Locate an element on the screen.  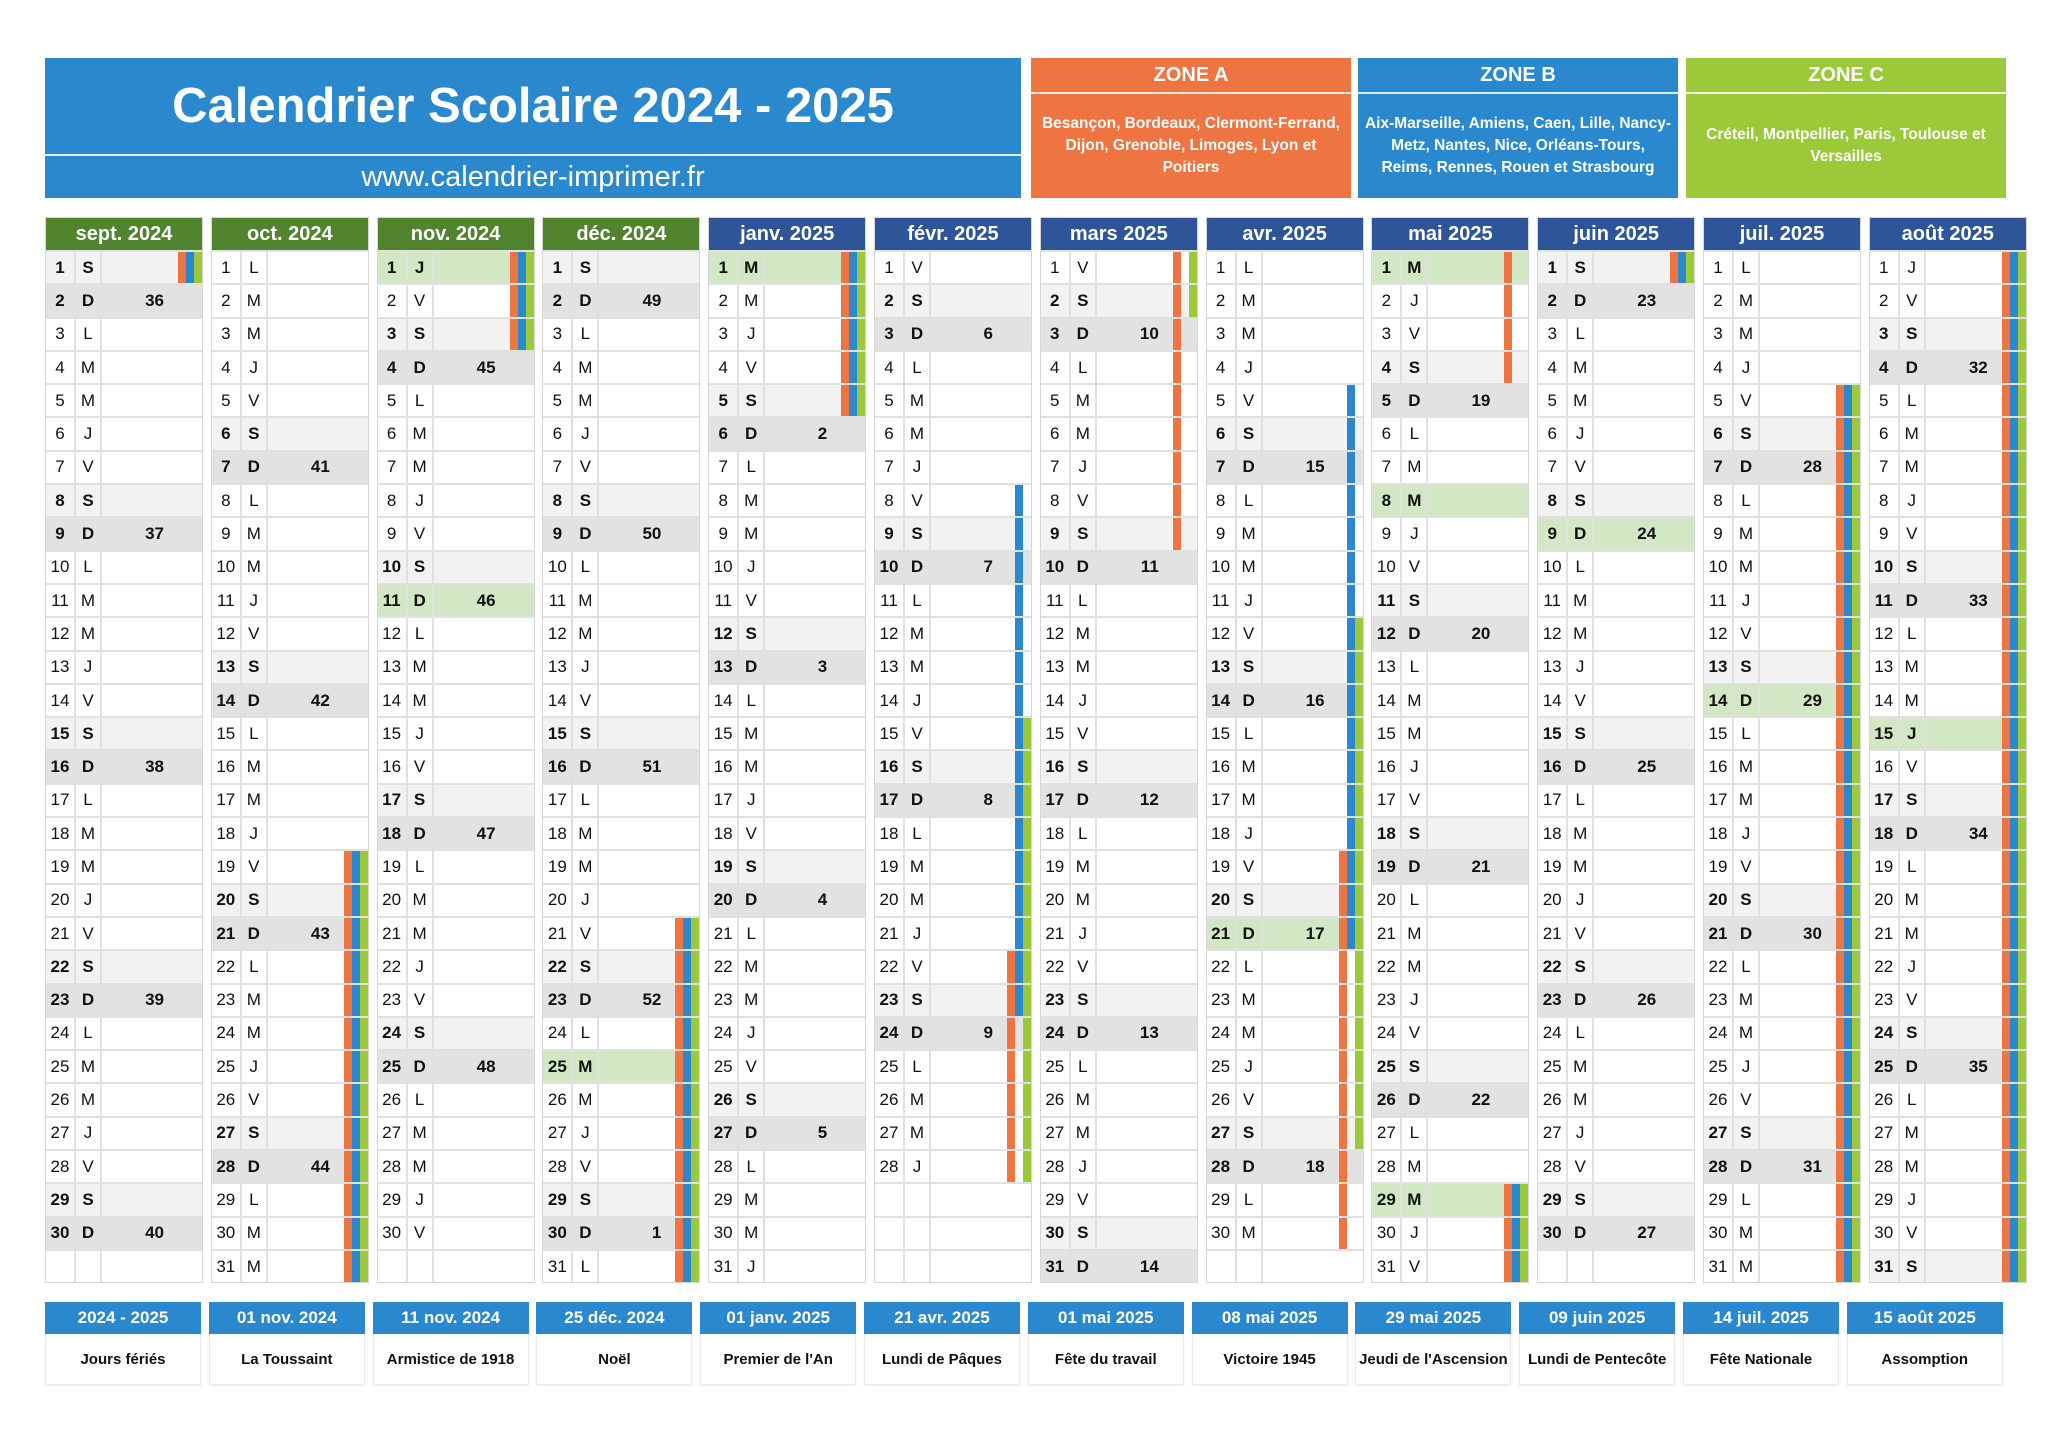
week-number: 48 is located at coordinates (486, 1066).